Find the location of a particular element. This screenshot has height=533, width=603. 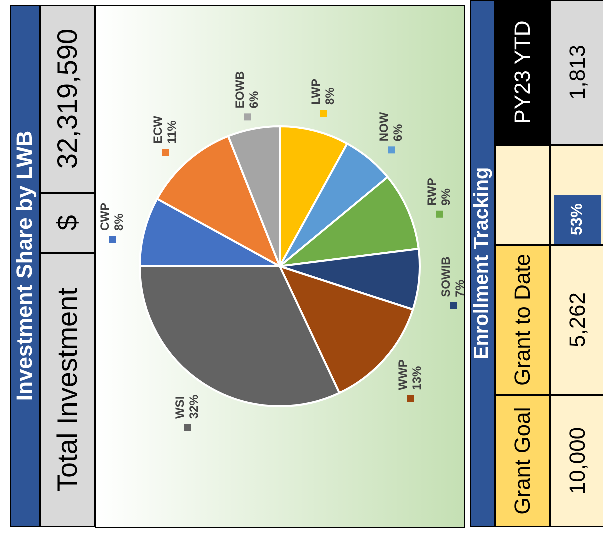

slice-label: NOW is located at coordinates (383, 127).